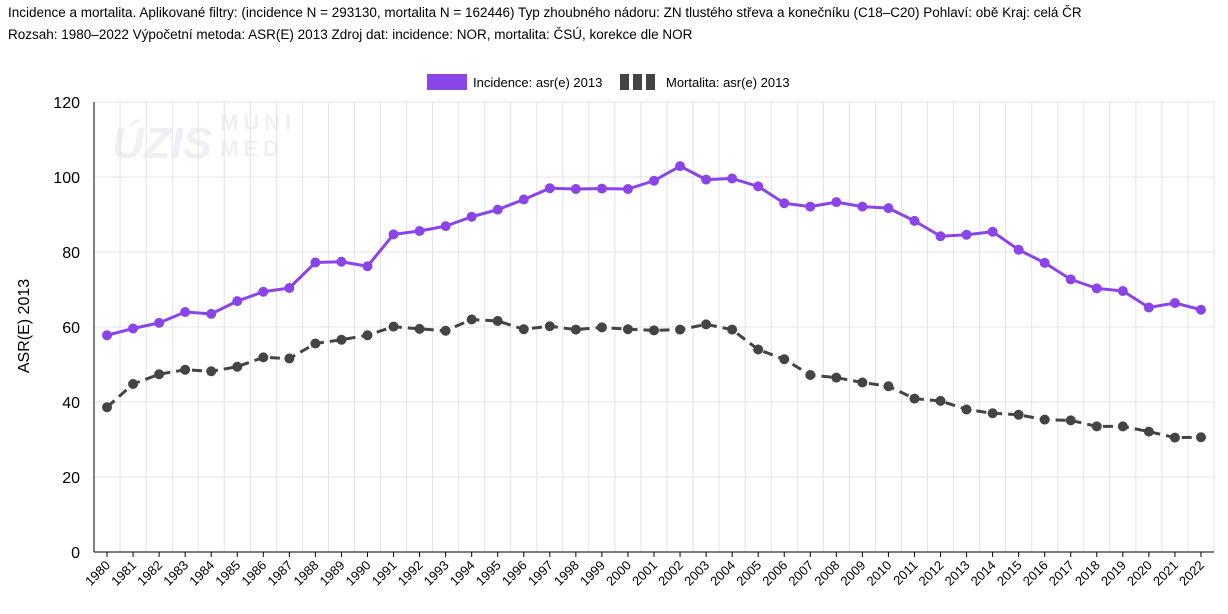 The width and height of the screenshot is (1228, 614). I want to click on legend-mortality: Mortalita: asr(e) 2013, so click(705, 82).